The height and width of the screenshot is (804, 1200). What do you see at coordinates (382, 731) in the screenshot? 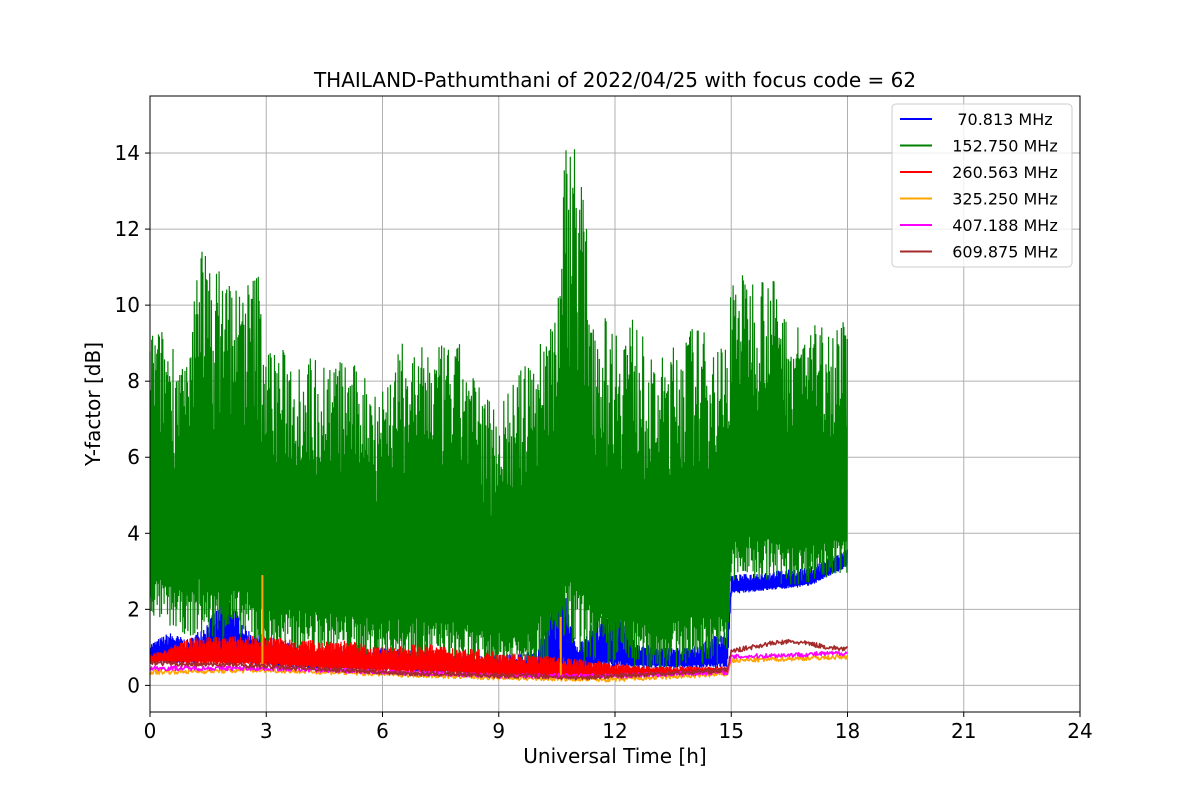
I see `x-tick-label: 6` at bounding box center [382, 731].